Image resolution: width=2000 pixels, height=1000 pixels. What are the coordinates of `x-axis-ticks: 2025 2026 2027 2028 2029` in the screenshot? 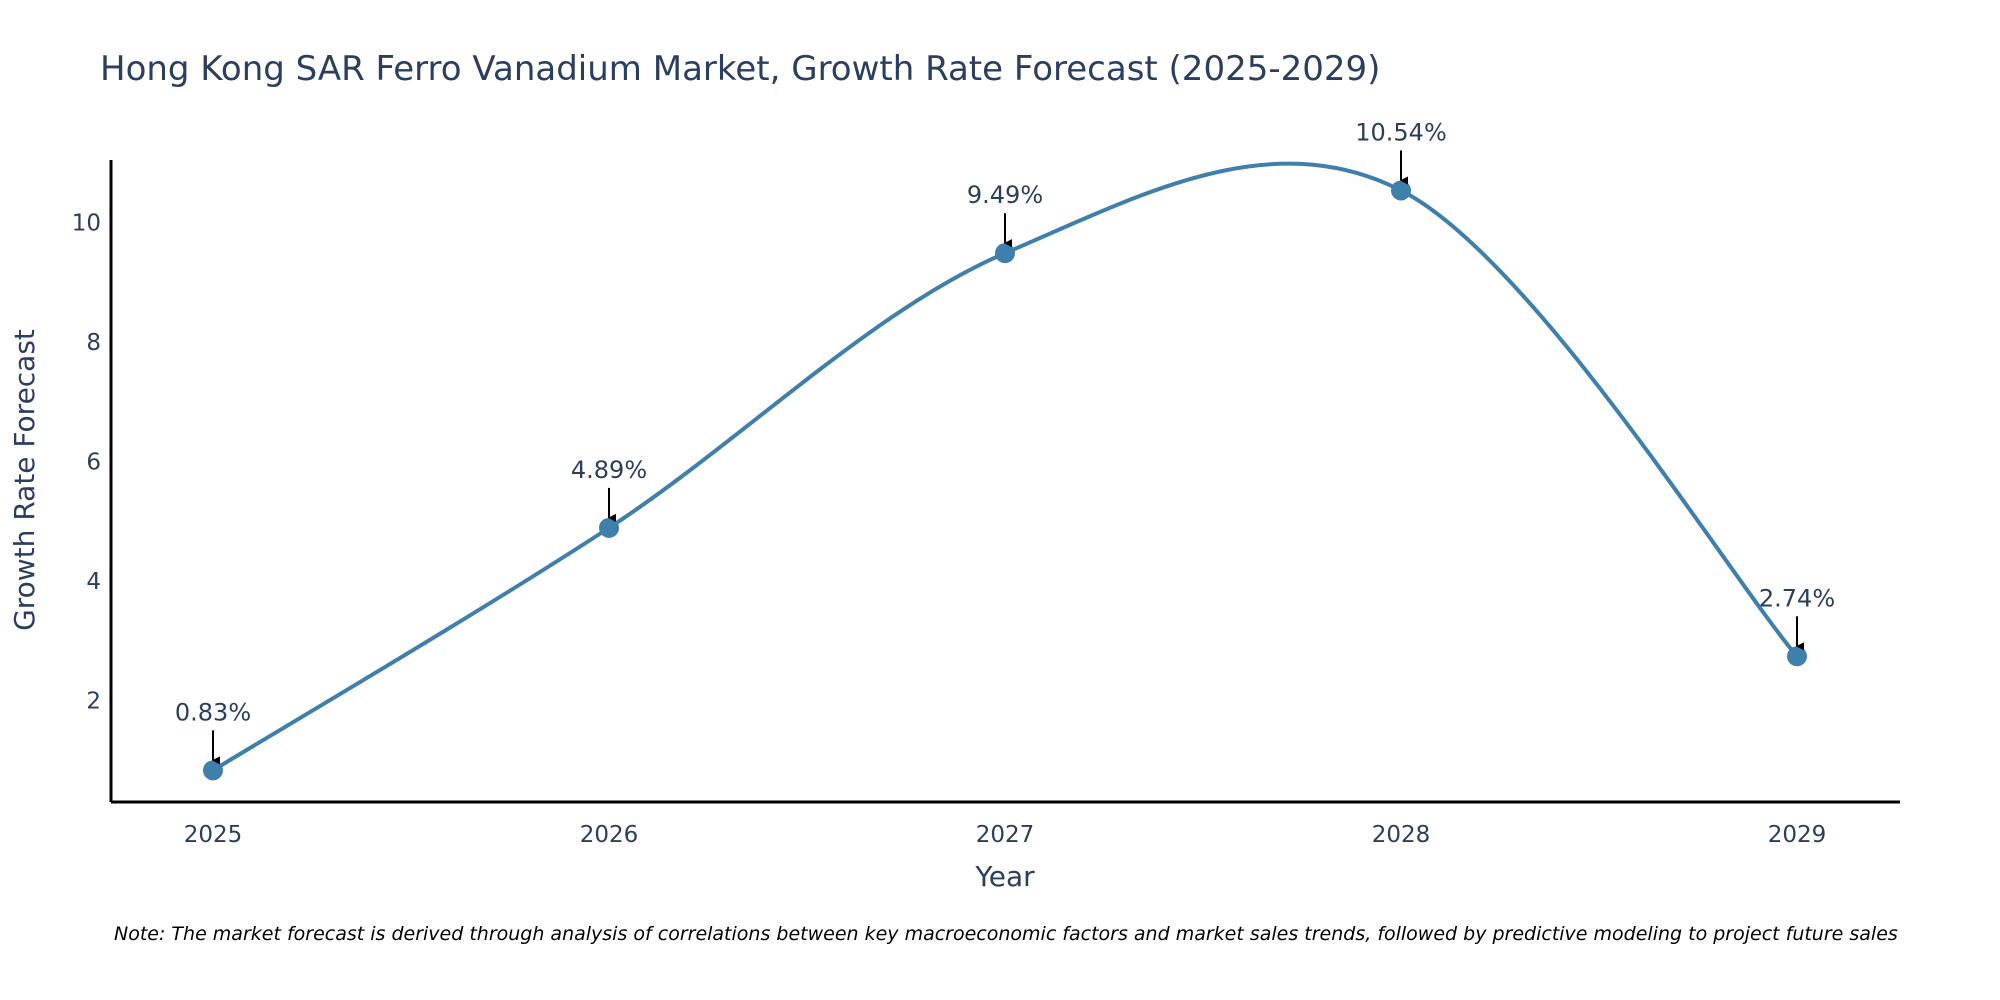 It's located at (1005, 835).